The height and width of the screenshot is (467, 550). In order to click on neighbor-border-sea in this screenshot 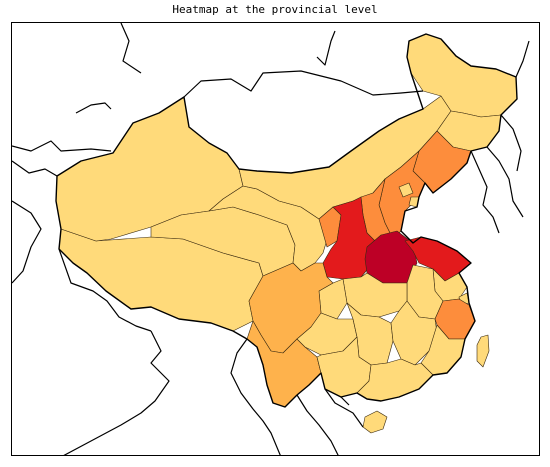, I will do `click(205, 68)`.